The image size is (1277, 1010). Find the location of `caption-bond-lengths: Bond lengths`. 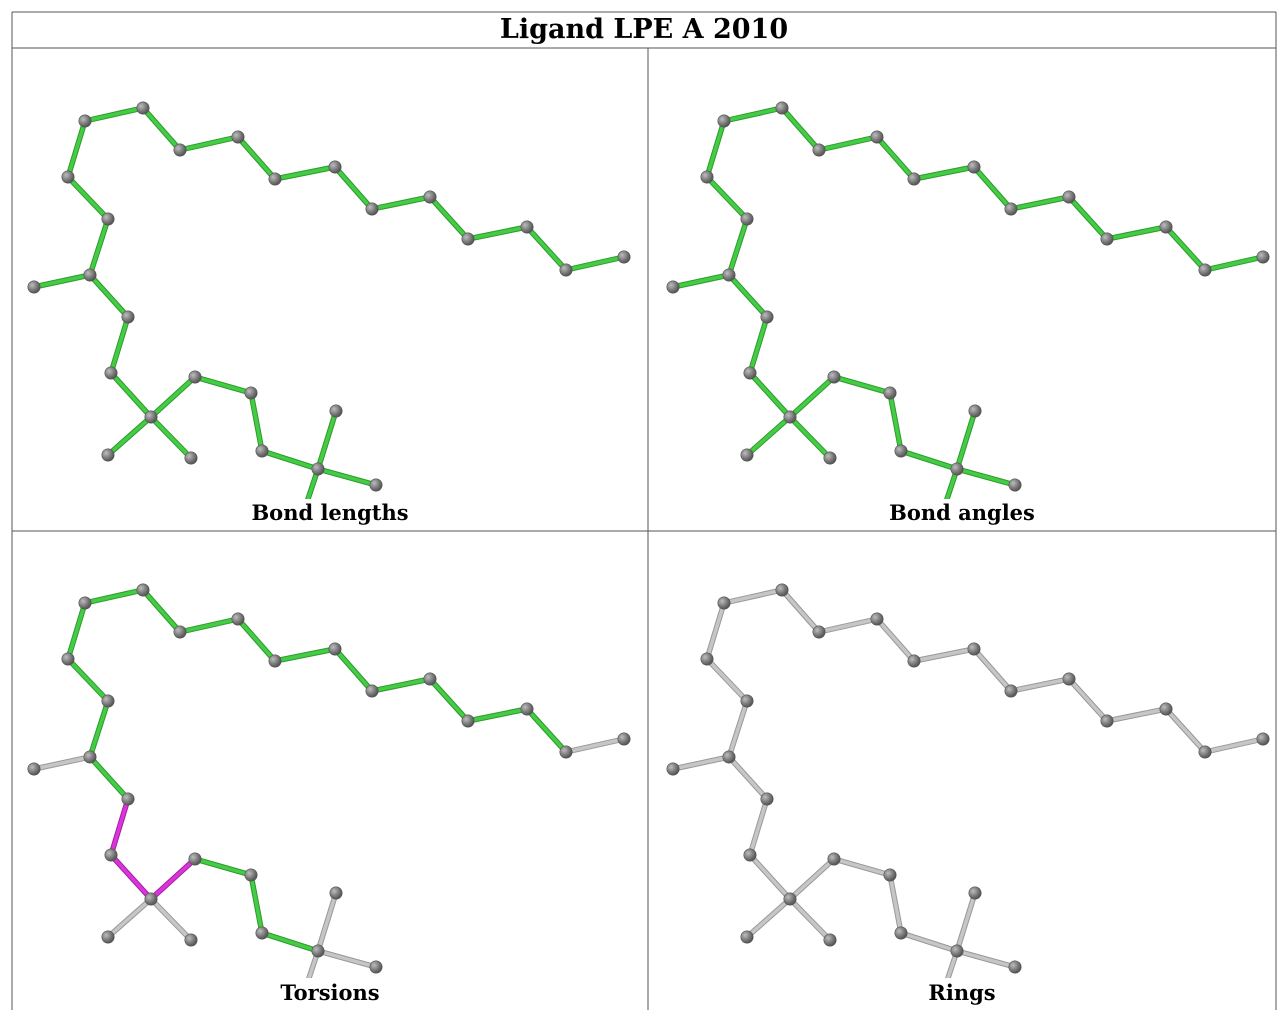

caption-bond-lengths: Bond lengths is located at coordinates (330, 512).